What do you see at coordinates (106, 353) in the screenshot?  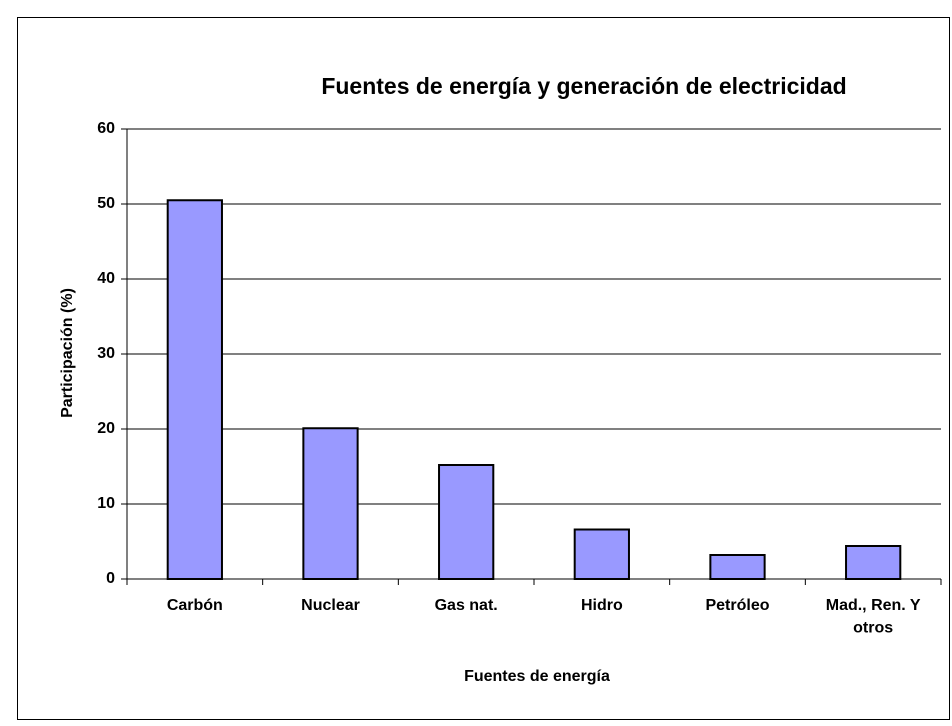 I see `y-tick-label: 30` at bounding box center [106, 353].